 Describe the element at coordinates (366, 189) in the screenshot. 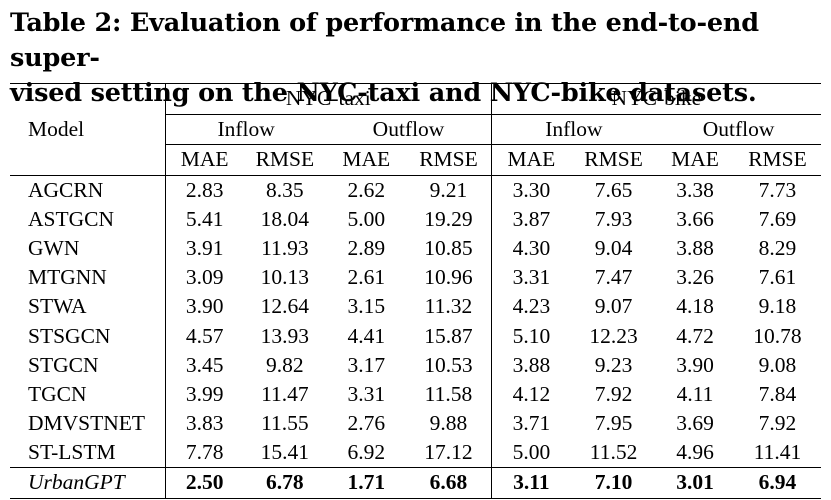

I see `value-cell: 2.62` at that location.